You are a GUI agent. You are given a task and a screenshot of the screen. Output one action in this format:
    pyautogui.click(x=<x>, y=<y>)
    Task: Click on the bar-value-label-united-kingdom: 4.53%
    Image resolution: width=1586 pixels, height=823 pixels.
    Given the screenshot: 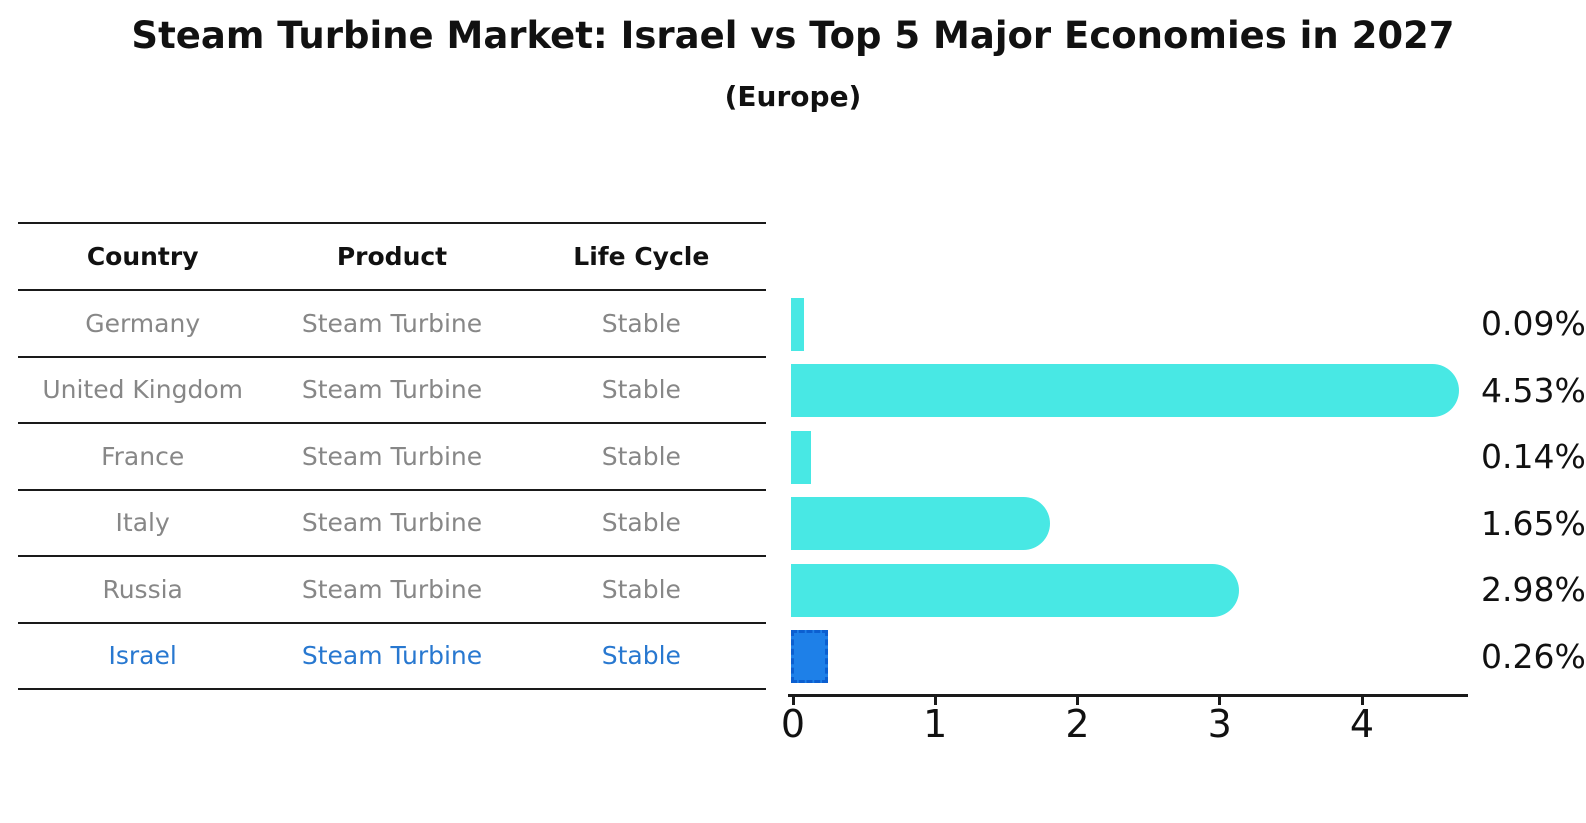 What is the action you would take?
    pyautogui.click(x=1533, y=390)
    